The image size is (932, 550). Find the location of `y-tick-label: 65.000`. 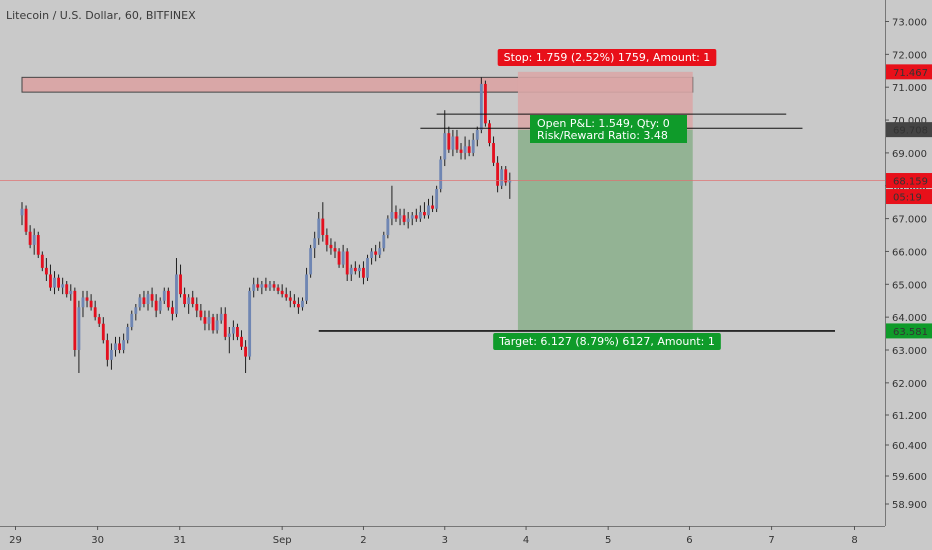

y-tick-label: 65.000 is located at coordinates (909, 285).